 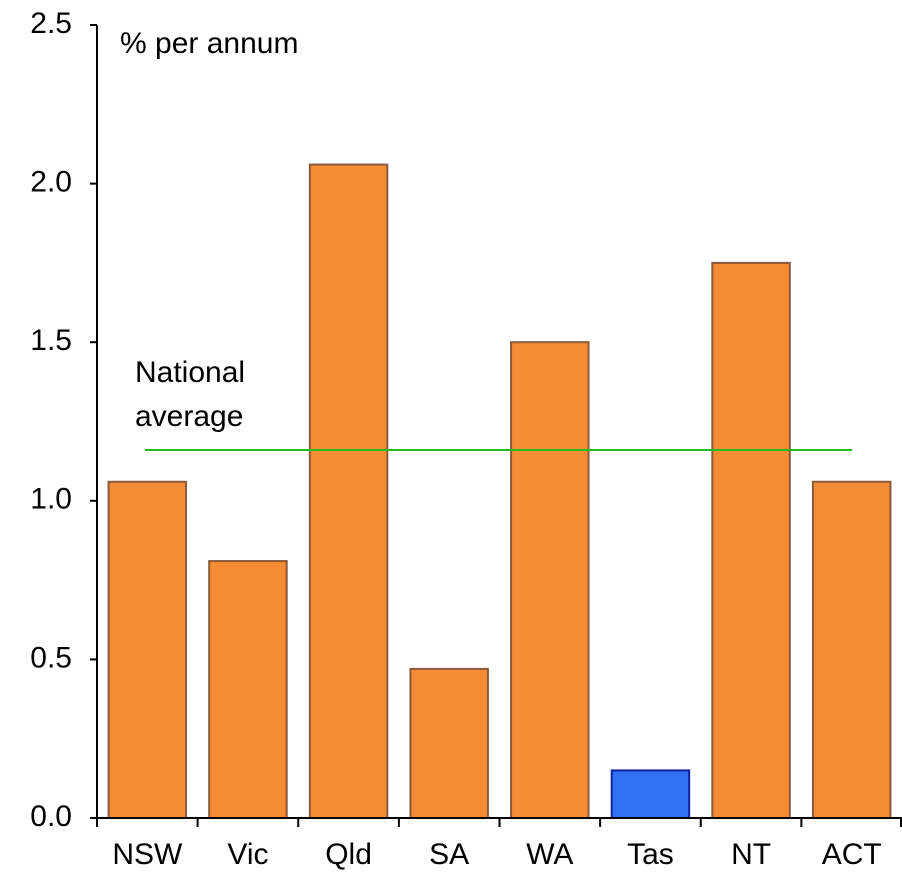 What do you see at coordinates (51, 499) in the screenshot?
I see `y-tick-label: 1.0` at bounding box center [51, 499].